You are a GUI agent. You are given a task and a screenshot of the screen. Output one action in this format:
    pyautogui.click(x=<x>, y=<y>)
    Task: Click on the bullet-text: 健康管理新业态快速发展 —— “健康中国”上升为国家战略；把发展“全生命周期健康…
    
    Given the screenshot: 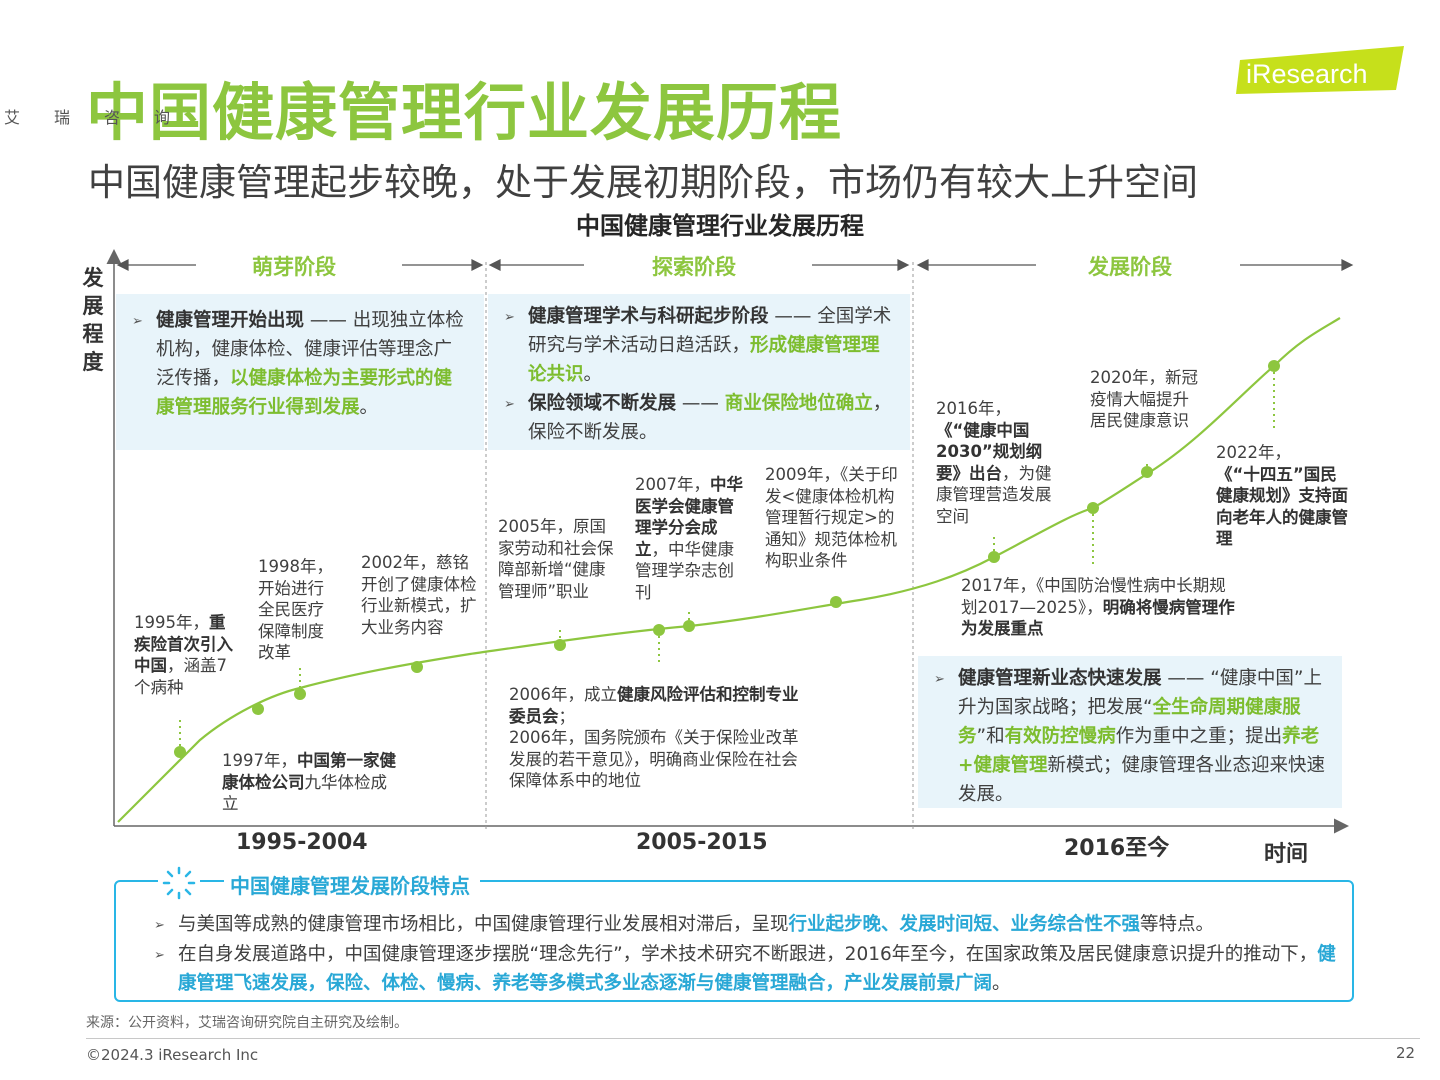 What is the action you would take?
    pyautogui.click(x=1143, y=736)
    